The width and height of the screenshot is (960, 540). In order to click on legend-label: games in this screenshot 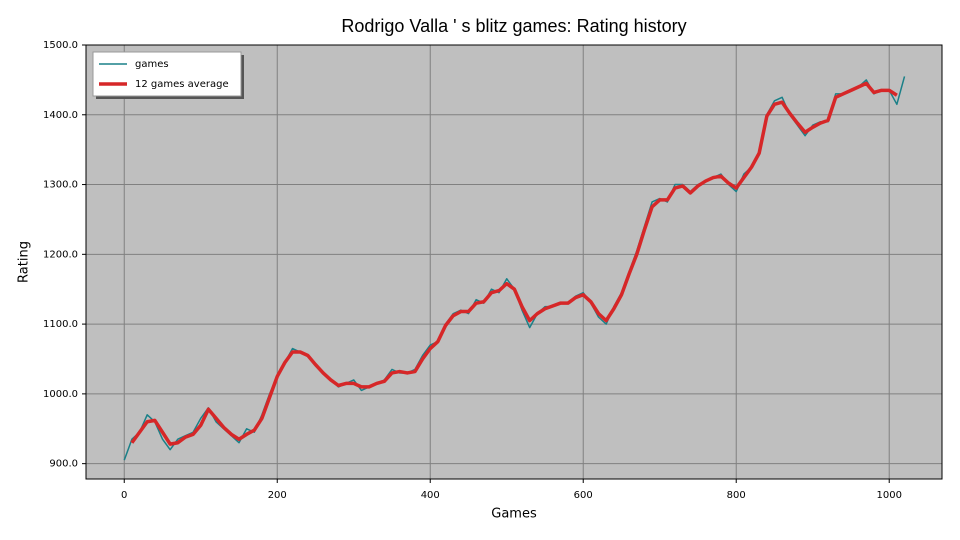, I will do `click(152, 64)`.